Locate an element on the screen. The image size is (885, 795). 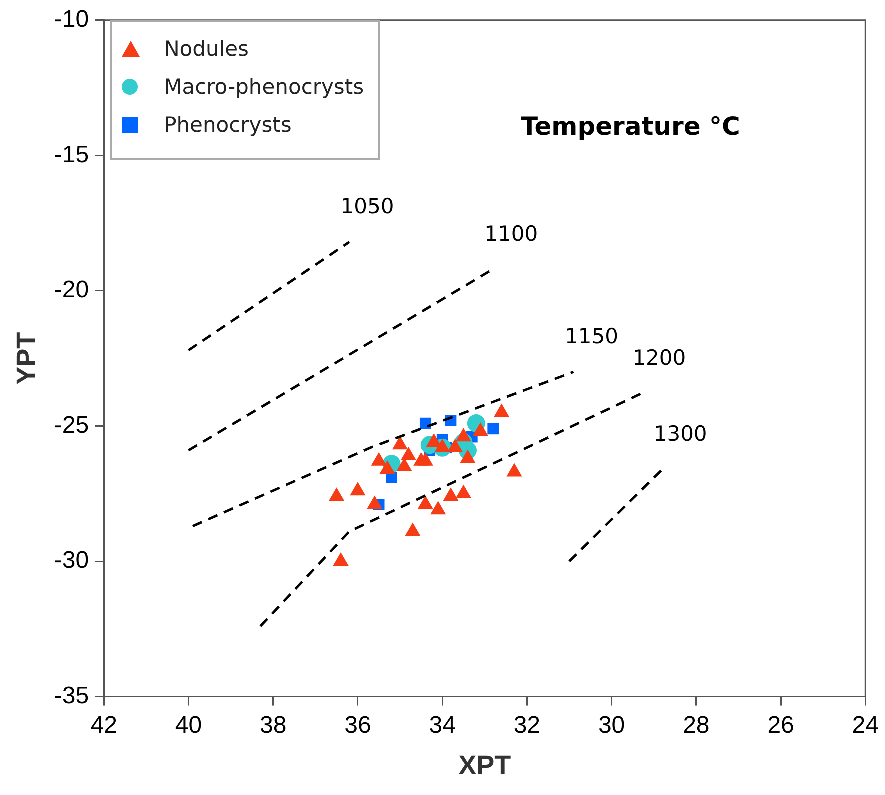
series-label: 1150 is located at coordinates (591, 336).